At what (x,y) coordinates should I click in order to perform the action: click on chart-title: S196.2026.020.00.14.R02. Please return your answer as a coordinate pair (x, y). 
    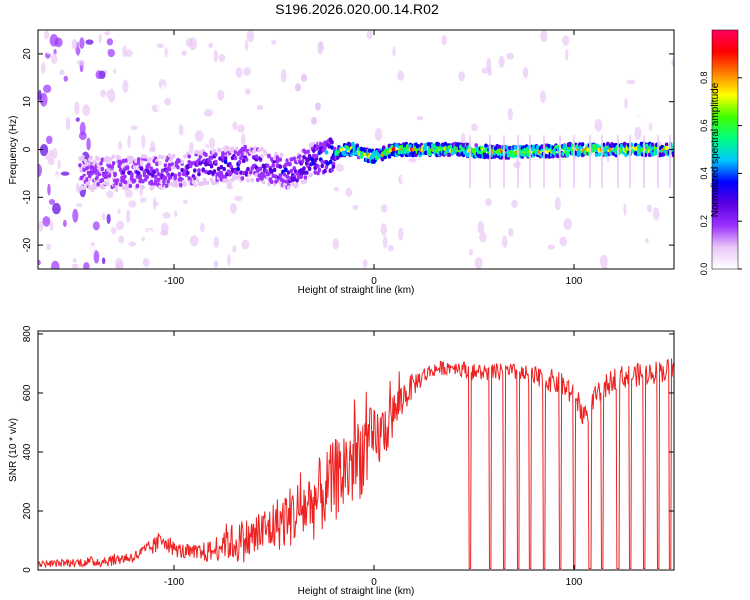
    Looking at the image, I should click on (357, 9).